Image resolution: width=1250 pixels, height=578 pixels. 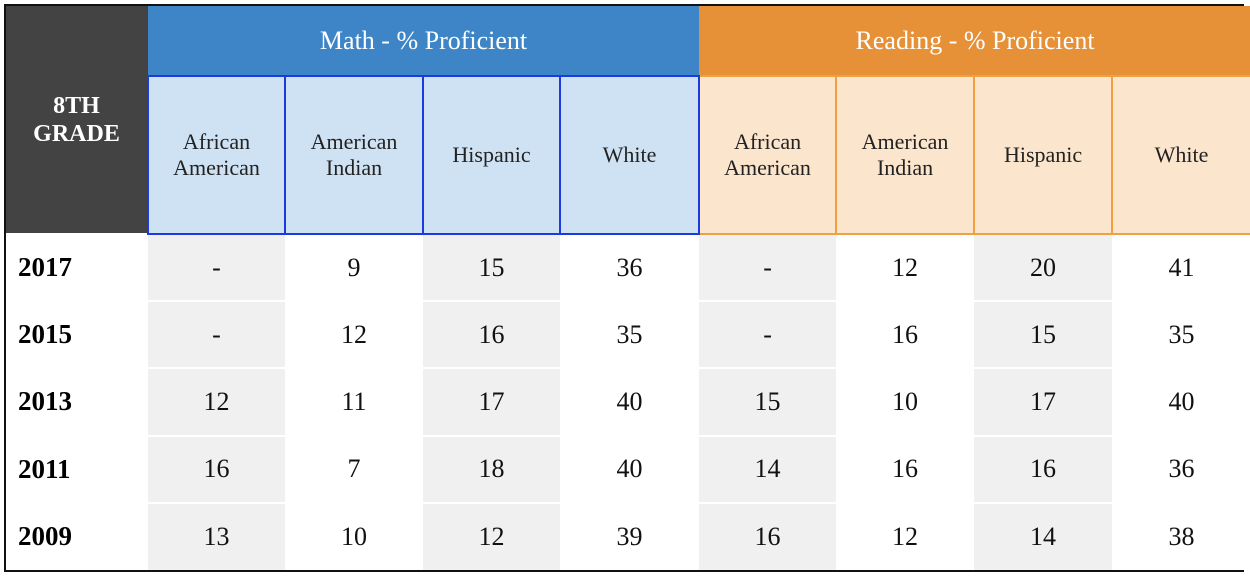 I want to click on reading-group-header: Reading - % Proficient, so click(x=974, y=41).